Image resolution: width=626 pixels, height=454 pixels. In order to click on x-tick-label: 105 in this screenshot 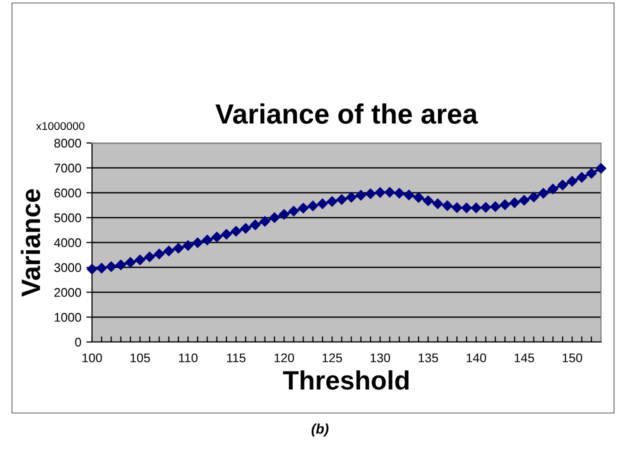, I will do `click(140, 357)`.